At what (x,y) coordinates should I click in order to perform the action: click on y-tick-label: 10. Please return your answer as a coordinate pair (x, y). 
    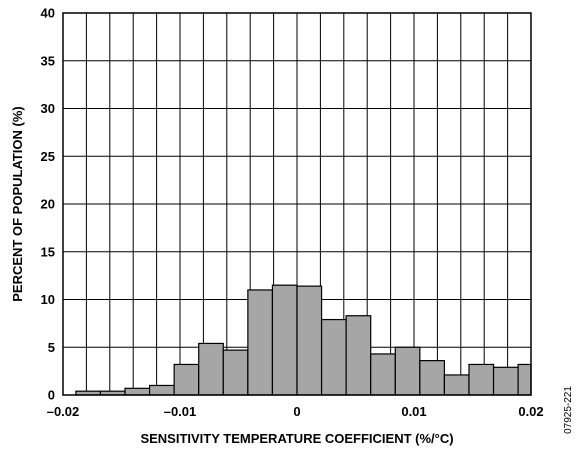
    Looking at the image, I should click on (48, 299).